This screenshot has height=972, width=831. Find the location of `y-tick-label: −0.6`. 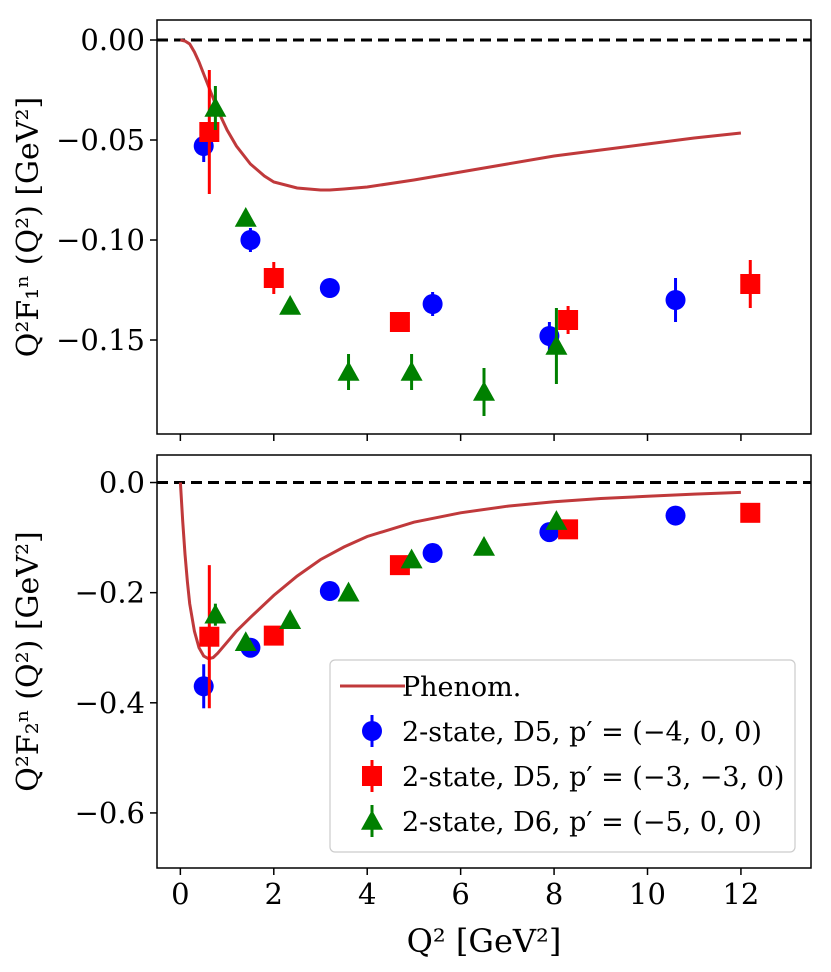

y-tick-label: −0.6 is located at coordinates (110, 813).